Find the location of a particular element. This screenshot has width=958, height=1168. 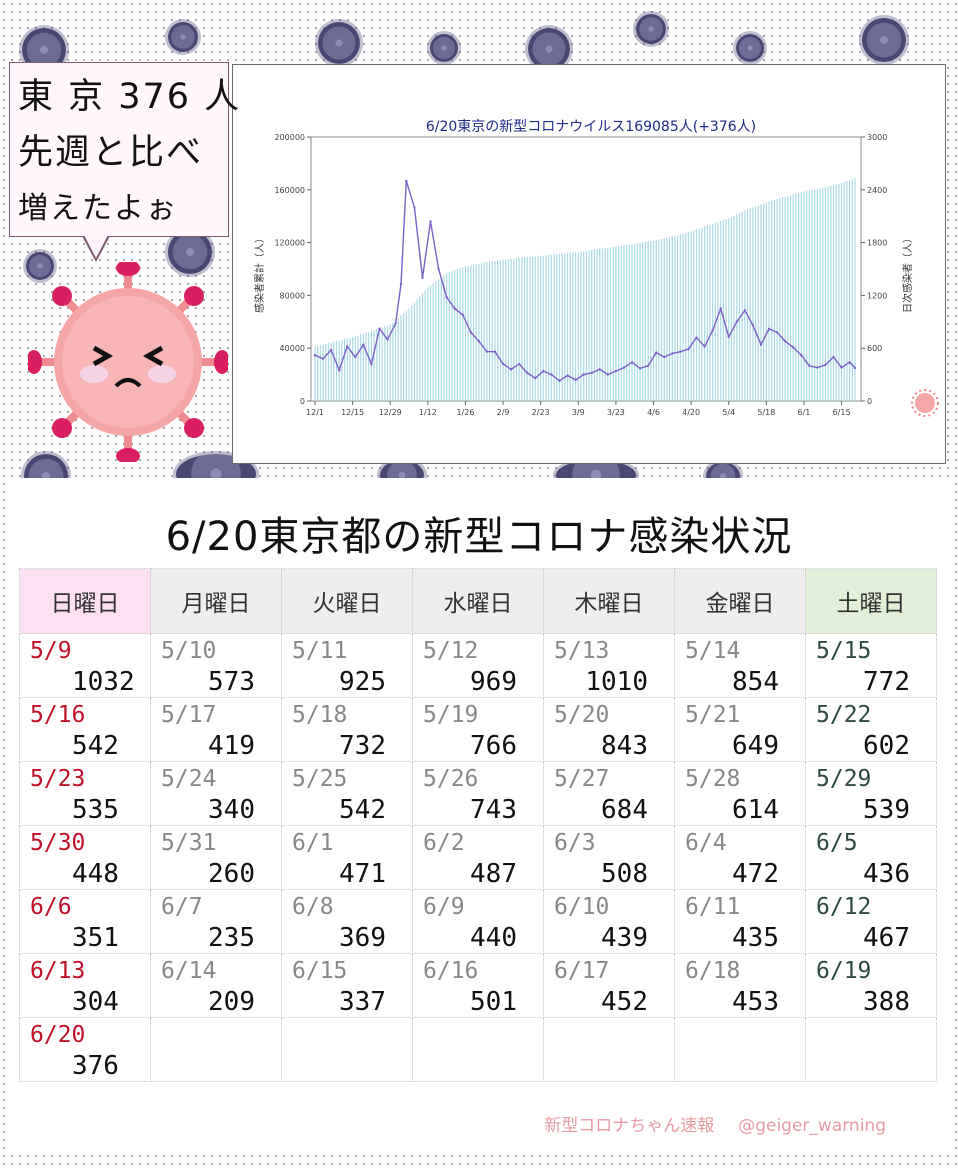

day-cell: 5/29 539 is located at coordinates (871, 793).